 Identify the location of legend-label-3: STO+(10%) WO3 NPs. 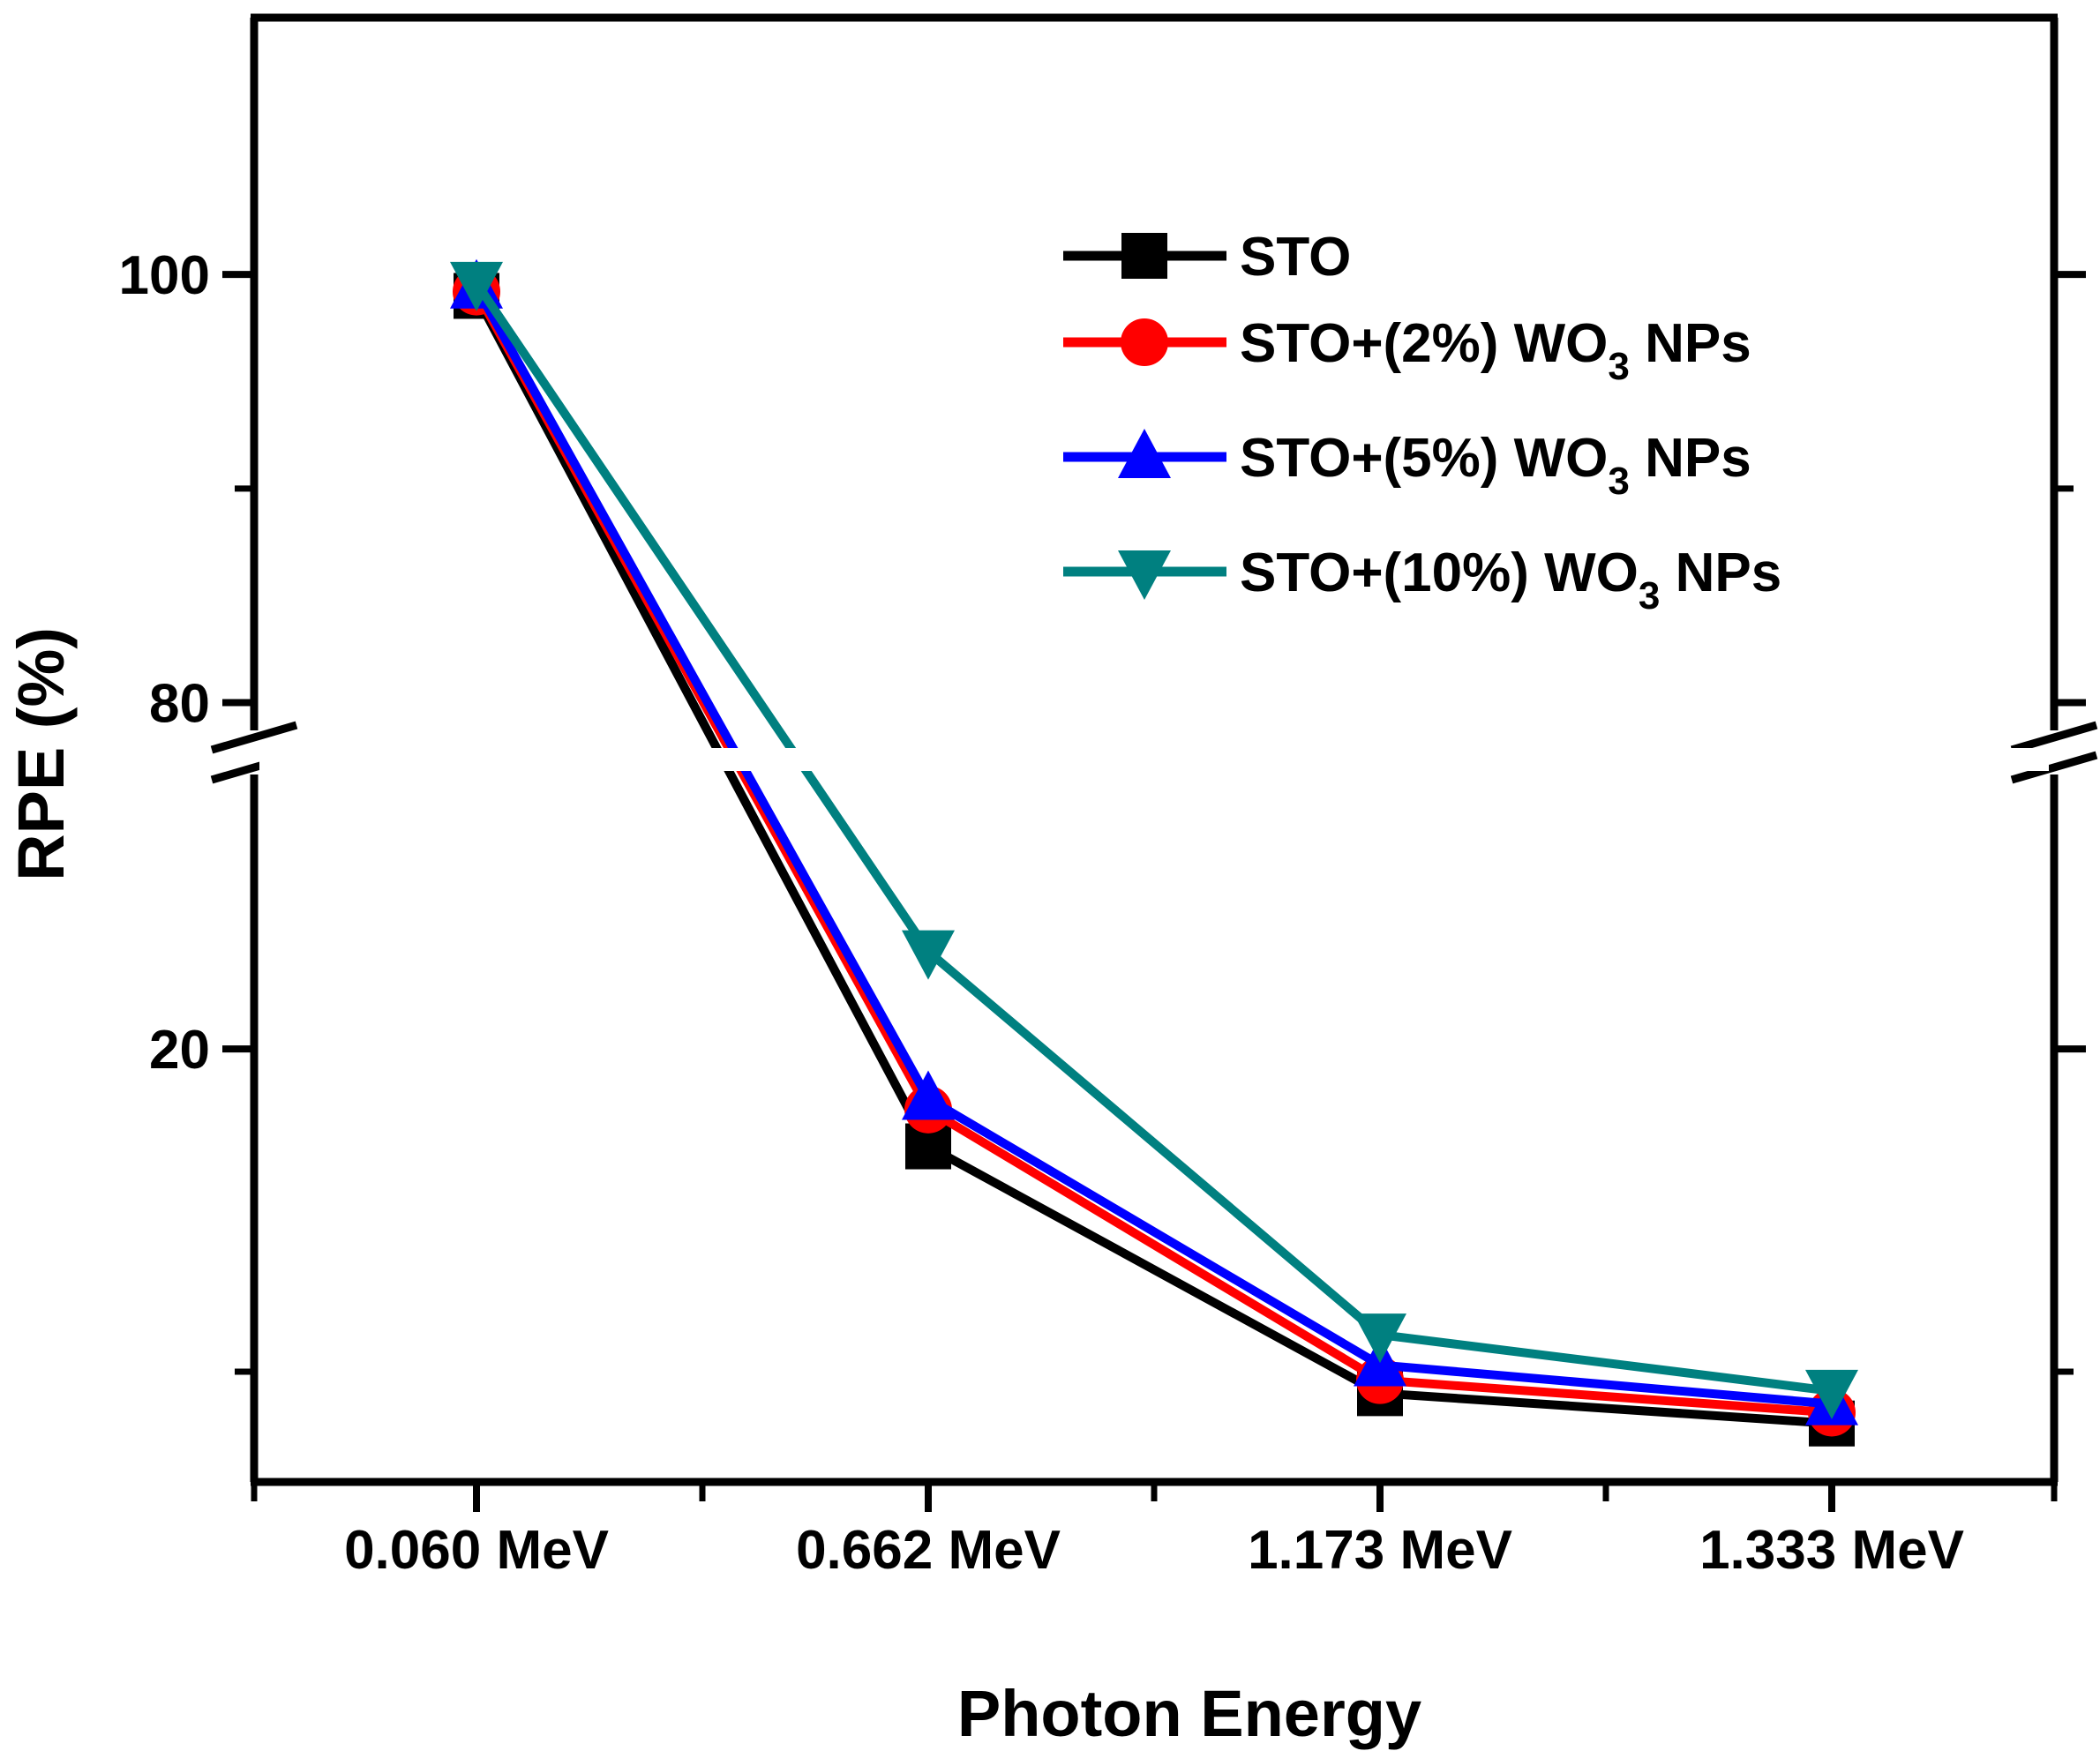
(1510, 580).